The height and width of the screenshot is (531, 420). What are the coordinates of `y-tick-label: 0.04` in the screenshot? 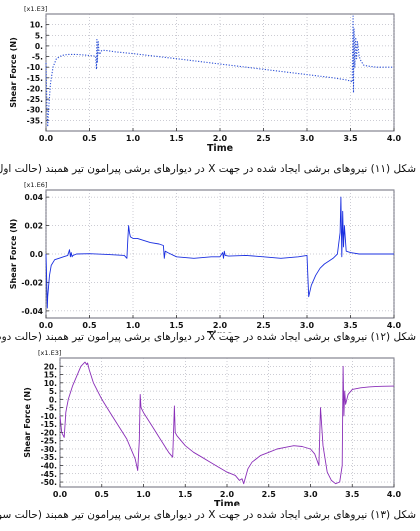 It's located at (33, 197).